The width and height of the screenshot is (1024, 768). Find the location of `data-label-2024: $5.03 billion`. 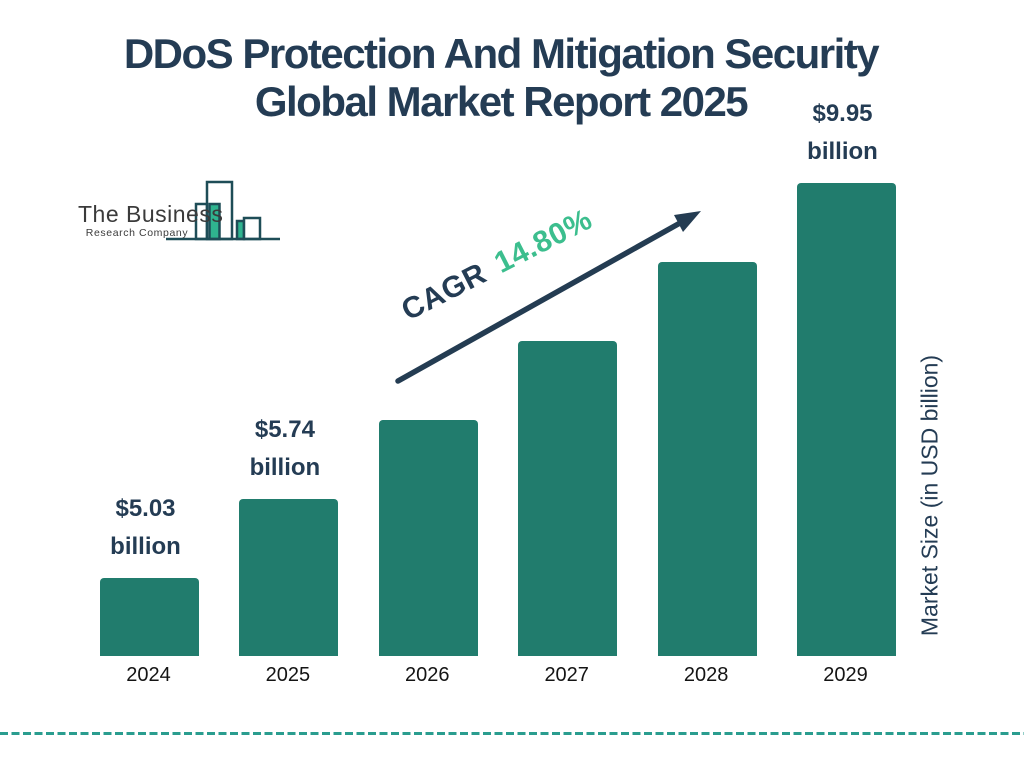

data-label-2024: $5.03 billion is located at coordinates (146, 528).